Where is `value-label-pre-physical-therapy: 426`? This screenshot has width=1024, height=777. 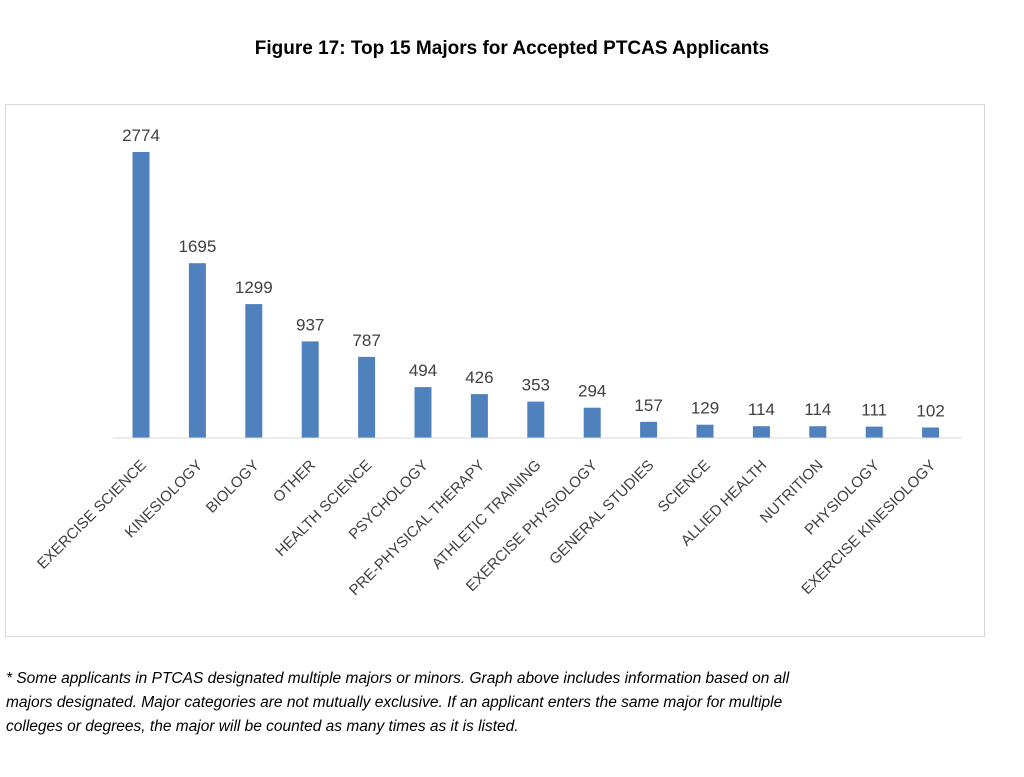
value-label-pre-physical-therapy: 426 is located at coordinates (479, 377).